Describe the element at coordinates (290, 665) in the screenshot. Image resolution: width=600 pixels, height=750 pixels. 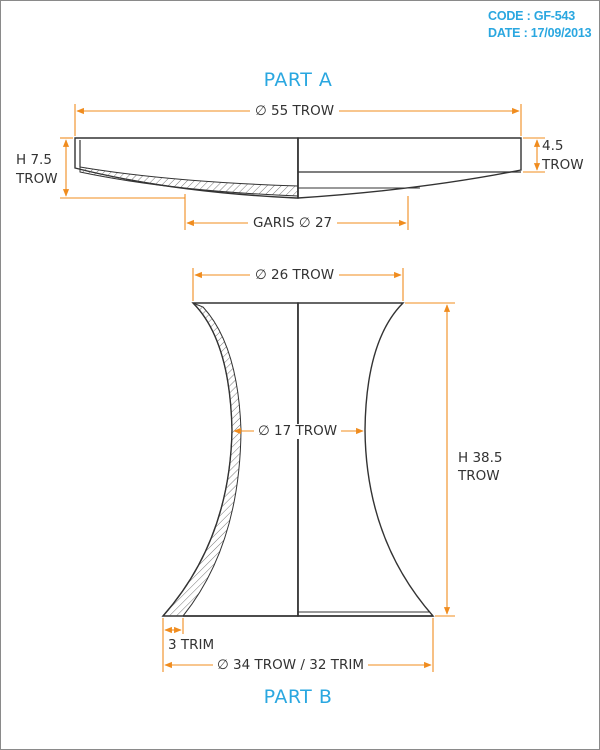
I see `part-b-base-diameter-label: ∅ 34 TROW / 32 TRIM` at that location.